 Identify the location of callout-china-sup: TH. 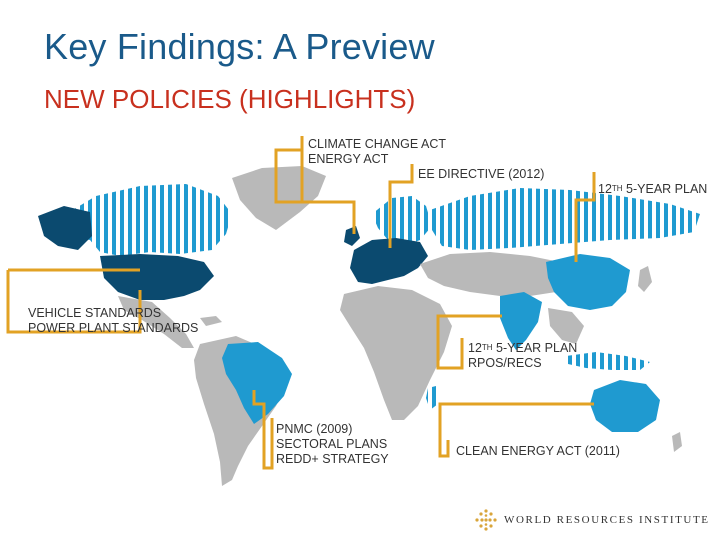
(617, 188).